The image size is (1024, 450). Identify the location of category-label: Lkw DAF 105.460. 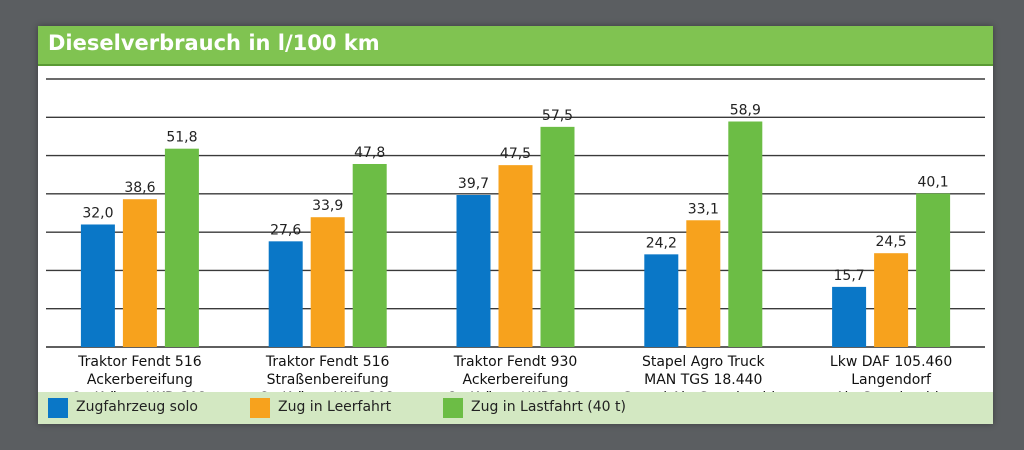
(891, 362).